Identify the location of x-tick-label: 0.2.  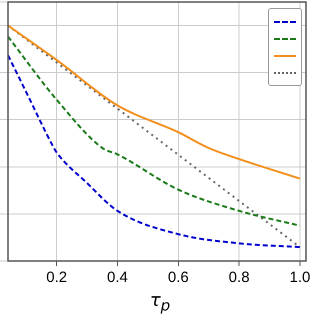
(57, 277).